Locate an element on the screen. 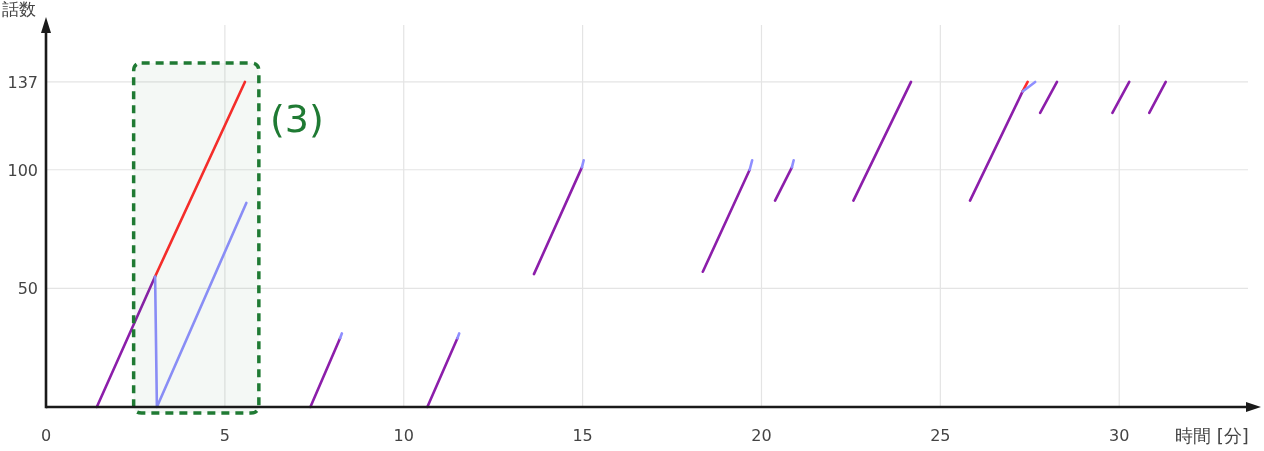  y-tick-label: 50 is located at coordinates (27, 289).